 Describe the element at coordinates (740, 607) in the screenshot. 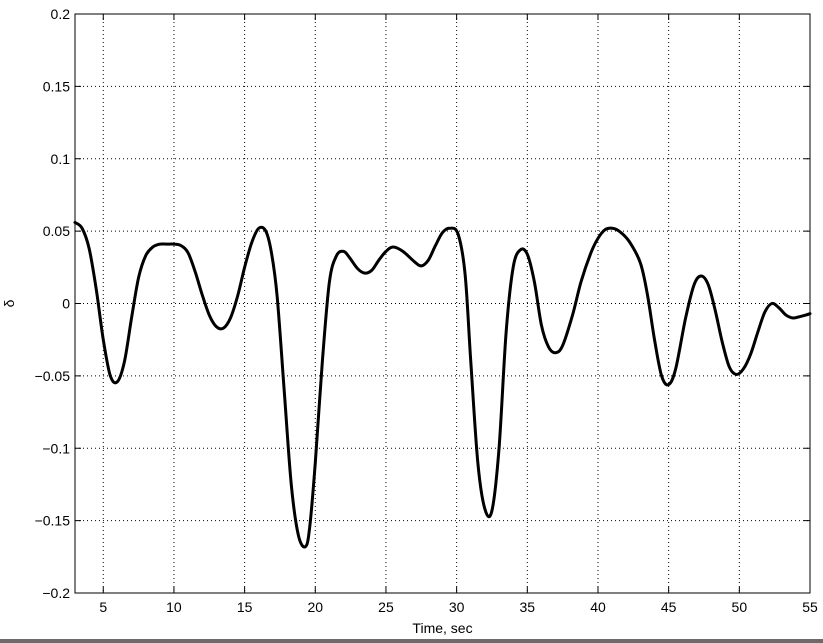

I see `x-tick-label: 50` at that location.